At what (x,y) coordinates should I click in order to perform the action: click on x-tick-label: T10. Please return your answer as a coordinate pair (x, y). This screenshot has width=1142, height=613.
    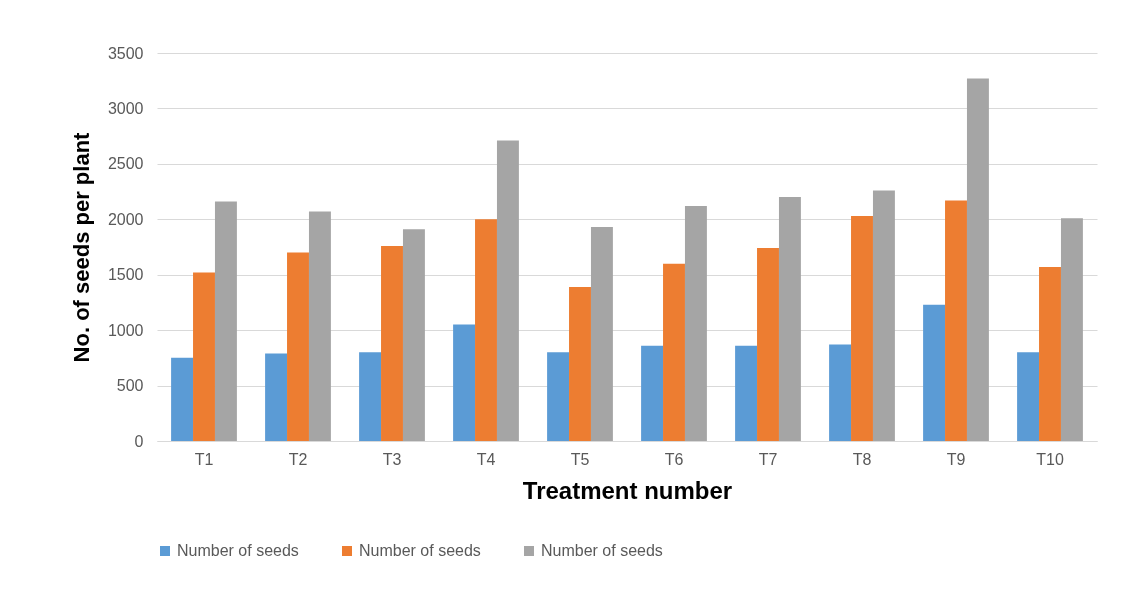
    Looking at the image, I should click on (1050, 459).